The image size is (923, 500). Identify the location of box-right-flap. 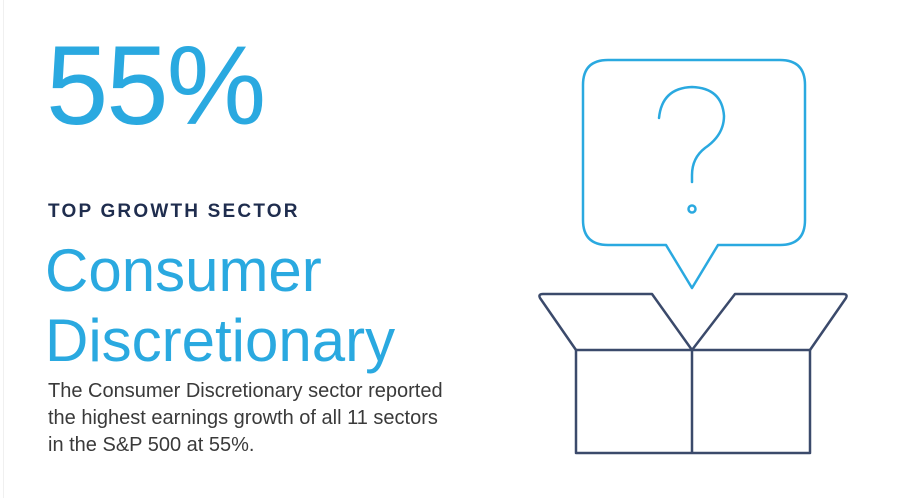
(769, 322).